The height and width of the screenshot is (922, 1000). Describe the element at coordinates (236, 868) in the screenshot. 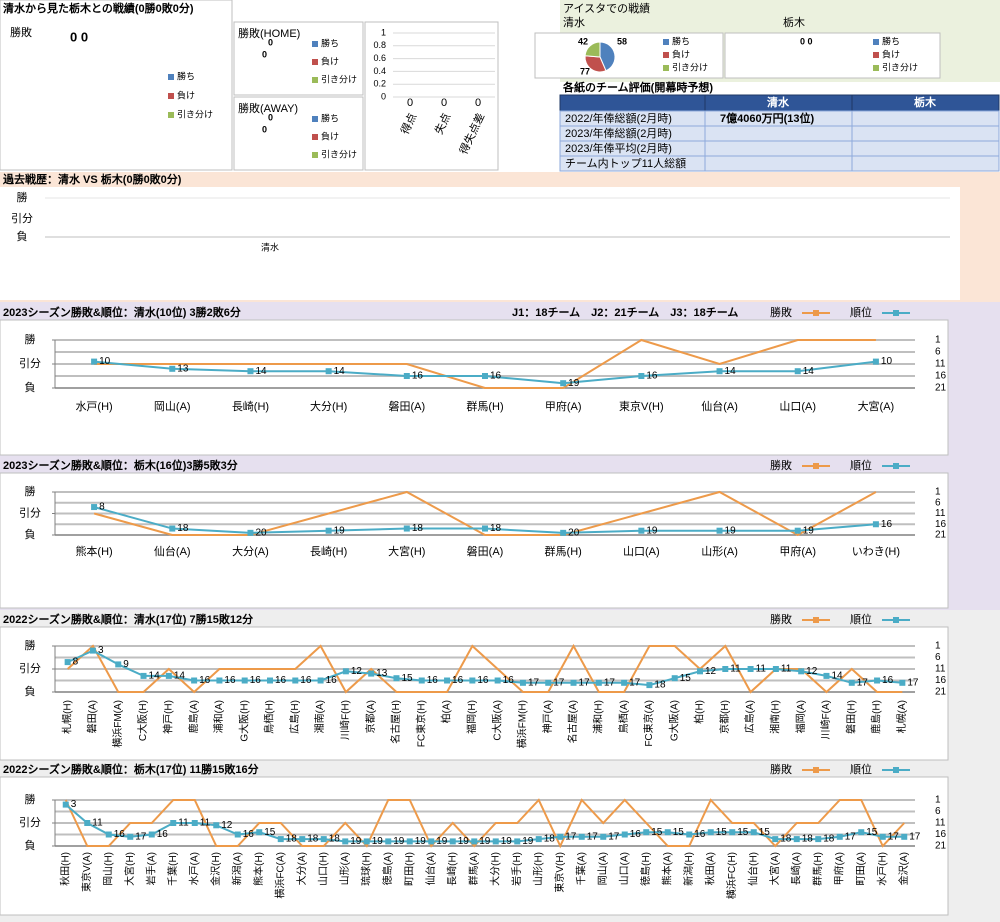

I see `x-tick-label: 新潟(A)` at that location.